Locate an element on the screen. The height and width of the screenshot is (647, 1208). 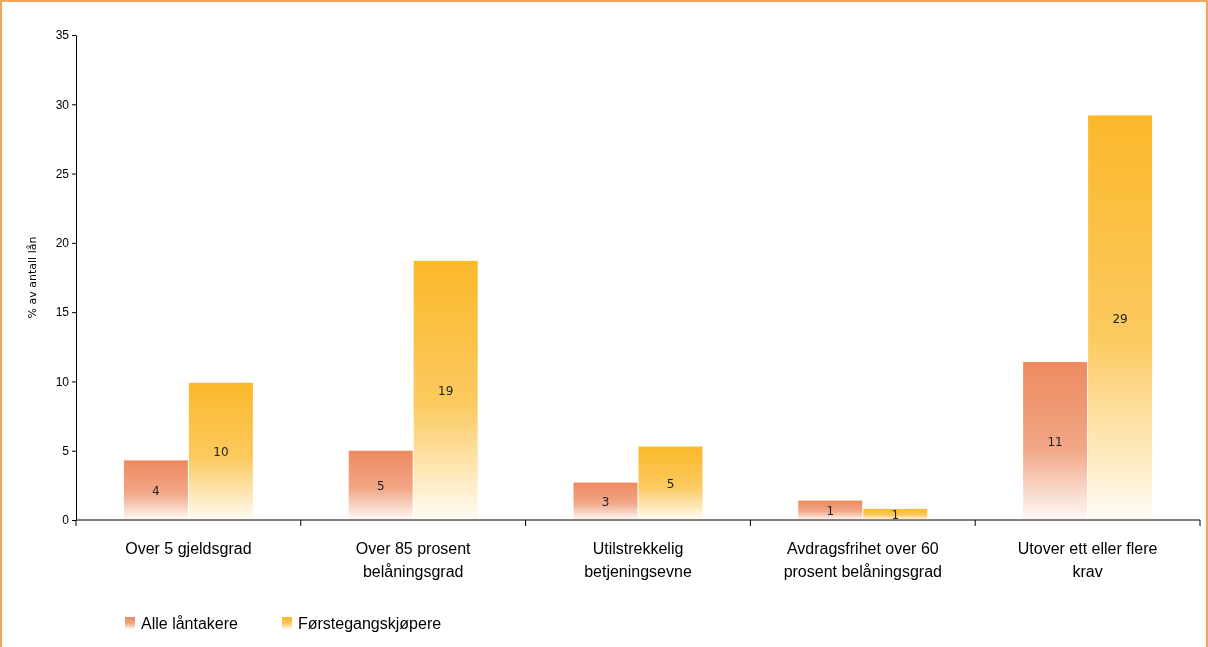
y-tick-label: 35 is located at coordinates (62, 35).